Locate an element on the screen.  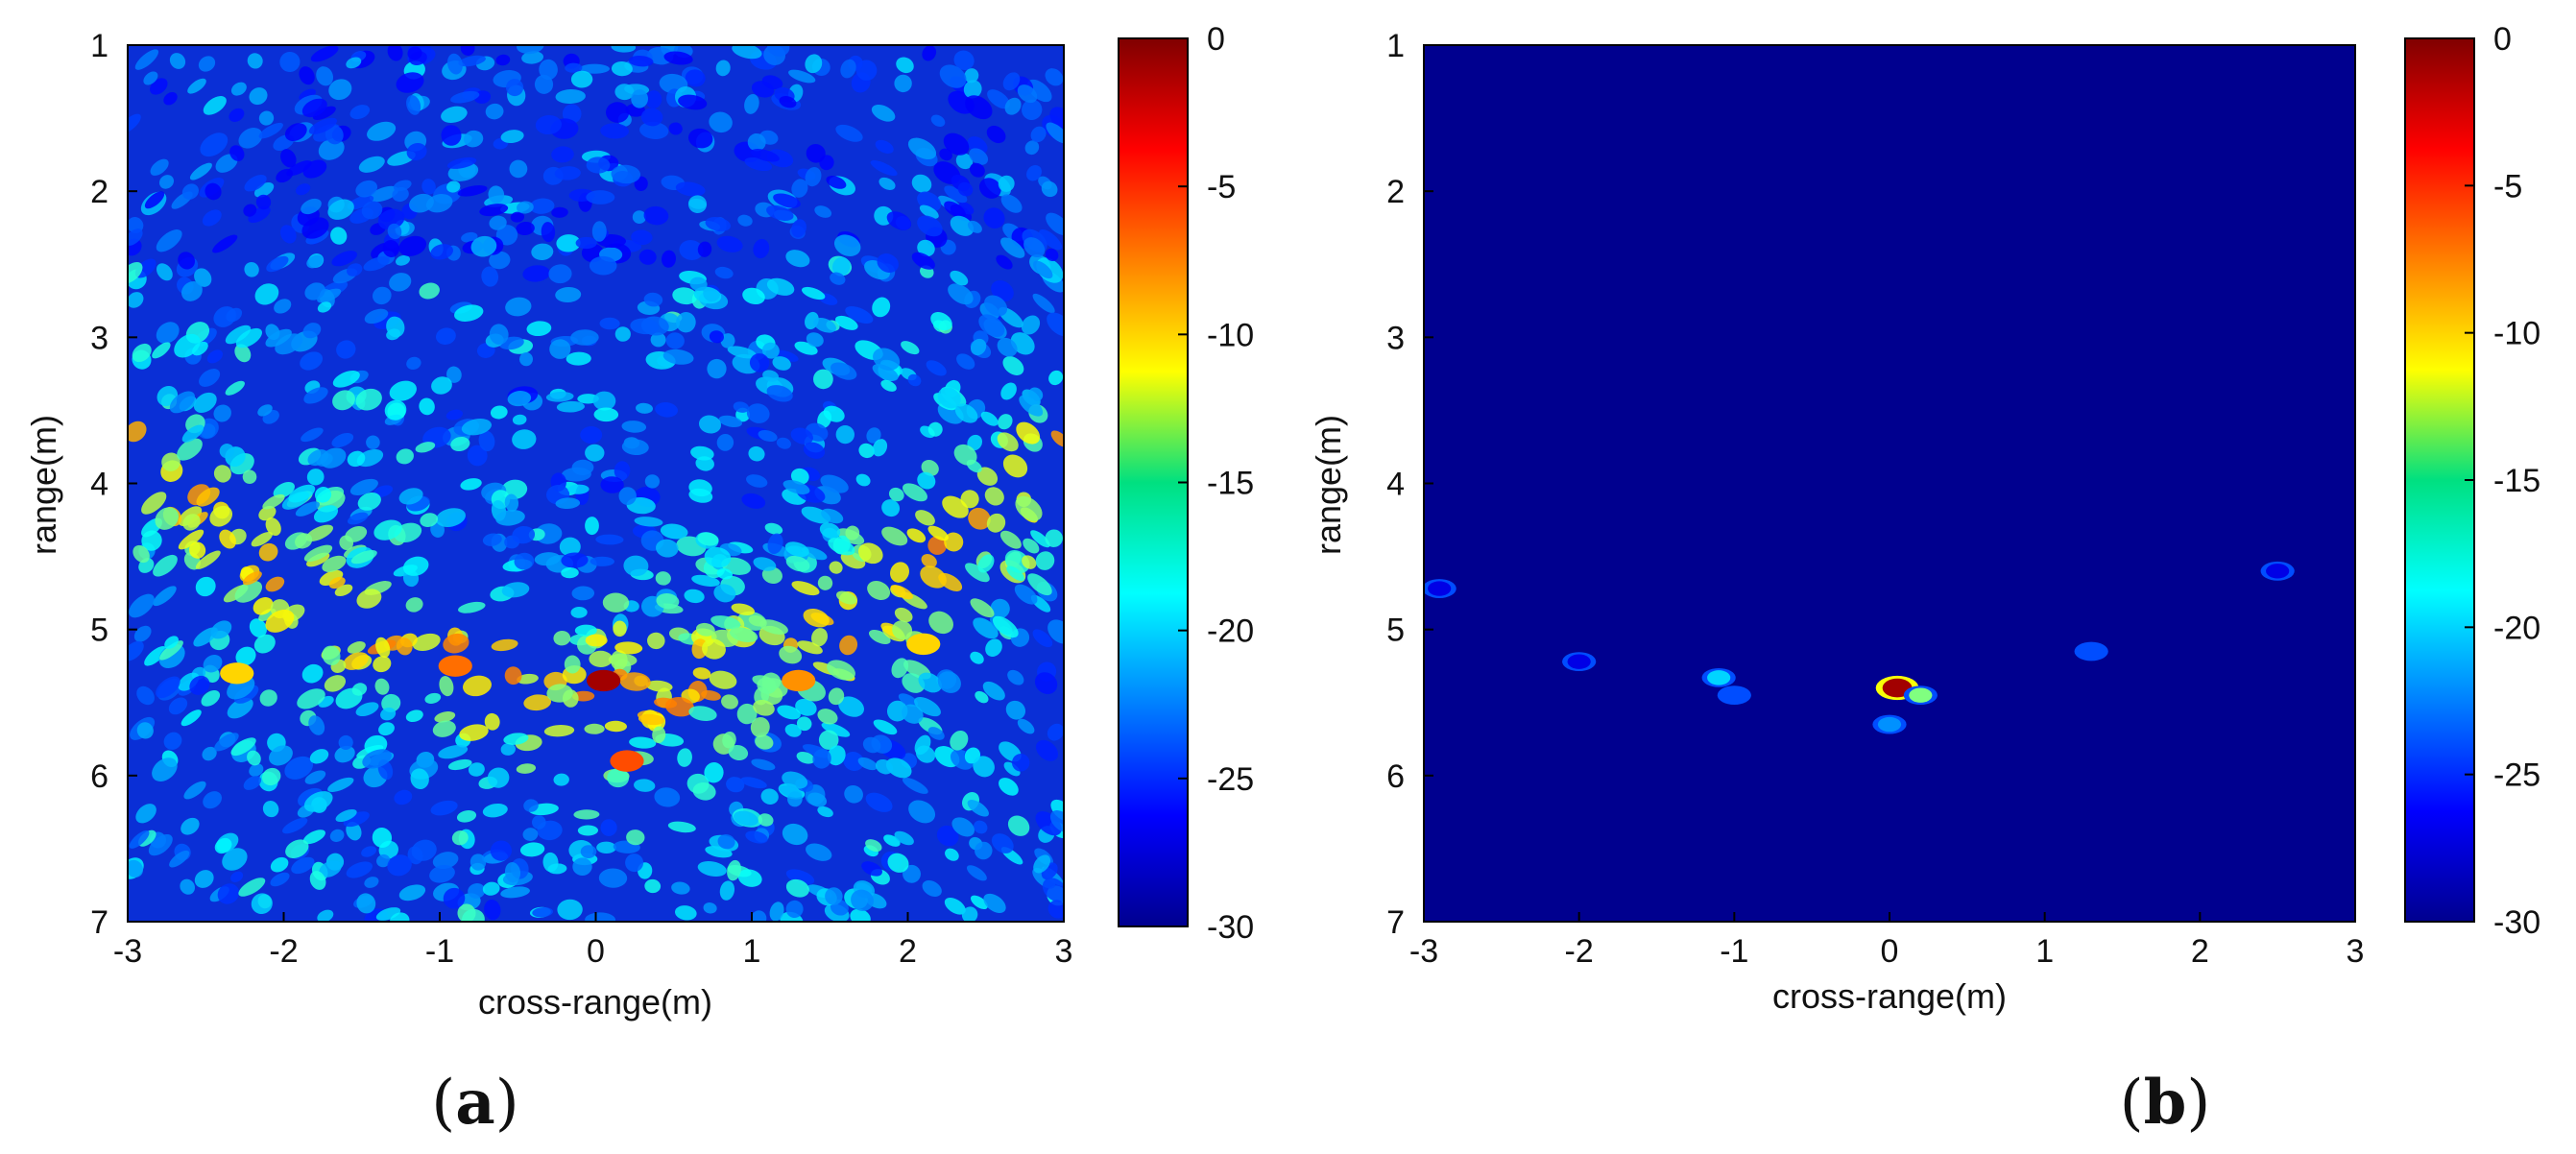
hot-spot-b is located at coordinates (2278, 571).